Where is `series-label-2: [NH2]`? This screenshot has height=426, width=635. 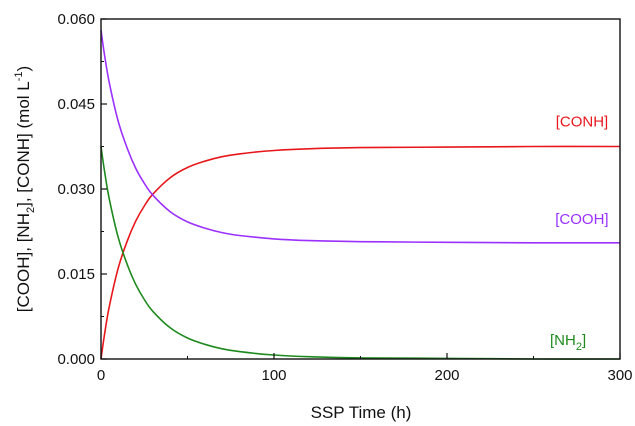
series-label-2: [NH2] is located at coordinates (568, 342).